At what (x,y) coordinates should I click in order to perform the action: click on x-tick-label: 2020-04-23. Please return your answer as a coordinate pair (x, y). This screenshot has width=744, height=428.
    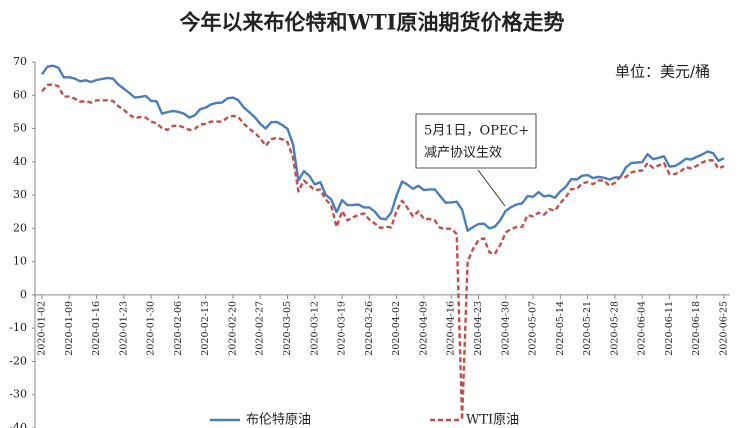
    Looking at the image, I should click on (478, 328).